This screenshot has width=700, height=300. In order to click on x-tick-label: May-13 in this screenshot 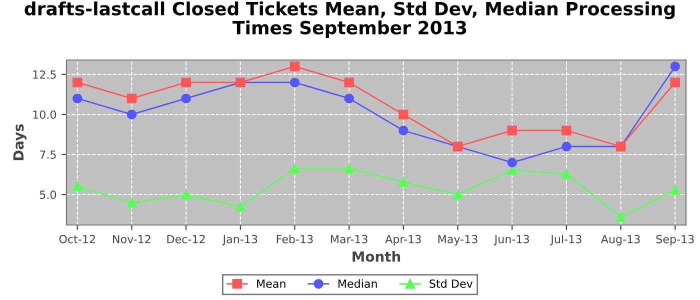, I will do `click(458, 240)`.